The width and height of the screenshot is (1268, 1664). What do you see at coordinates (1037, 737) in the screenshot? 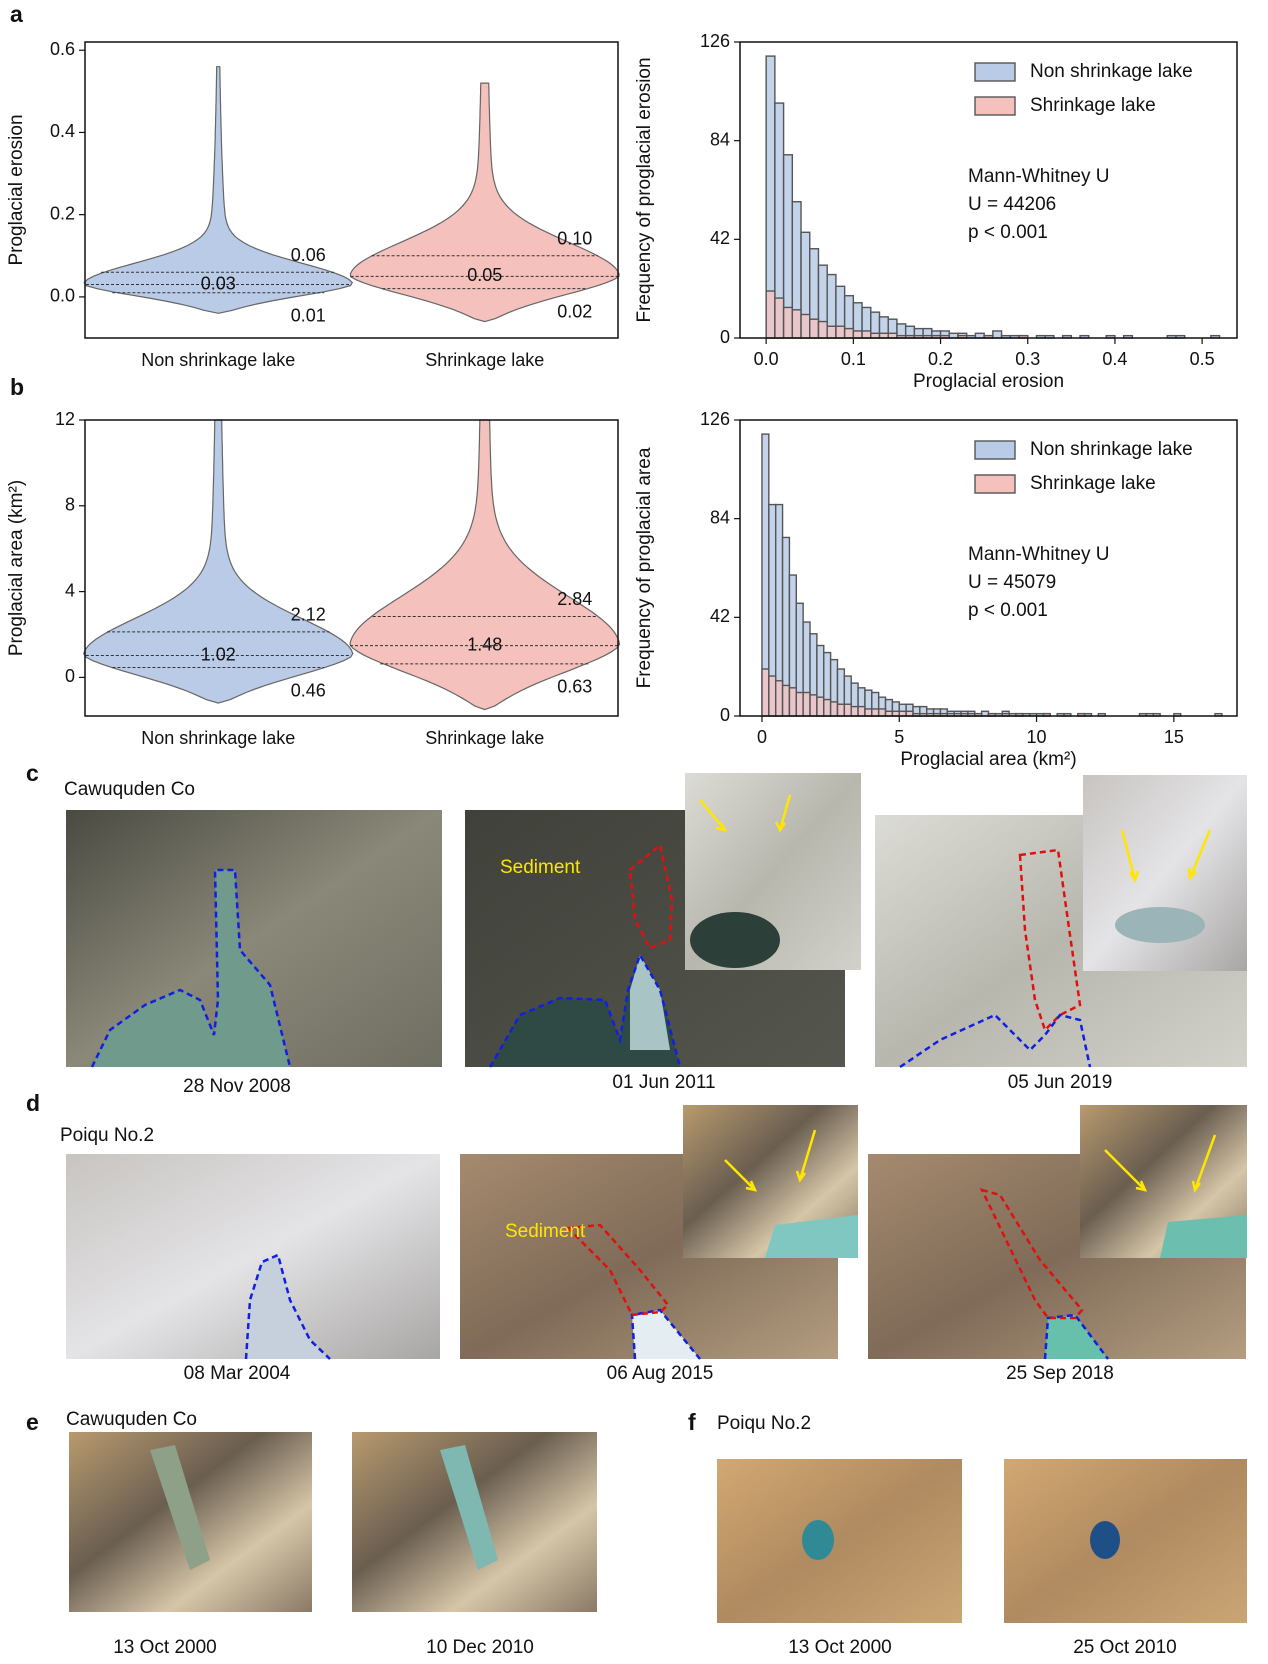
I see `x-tick-label: 10` at bounding box center [1037, 737].